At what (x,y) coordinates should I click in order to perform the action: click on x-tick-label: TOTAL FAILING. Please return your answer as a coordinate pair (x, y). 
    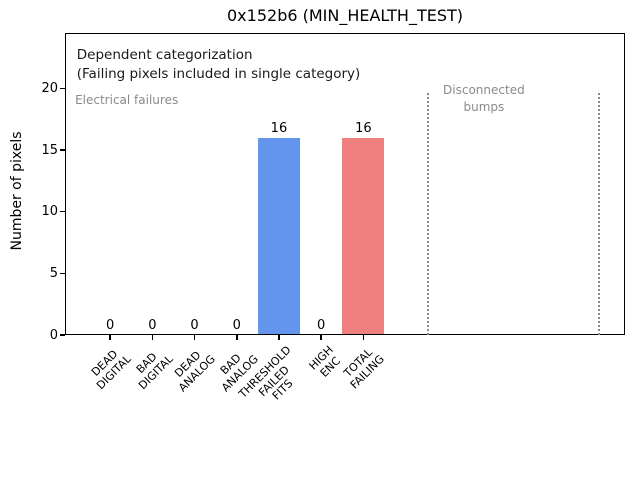
    Looking at the image, I should click on (364, 368).